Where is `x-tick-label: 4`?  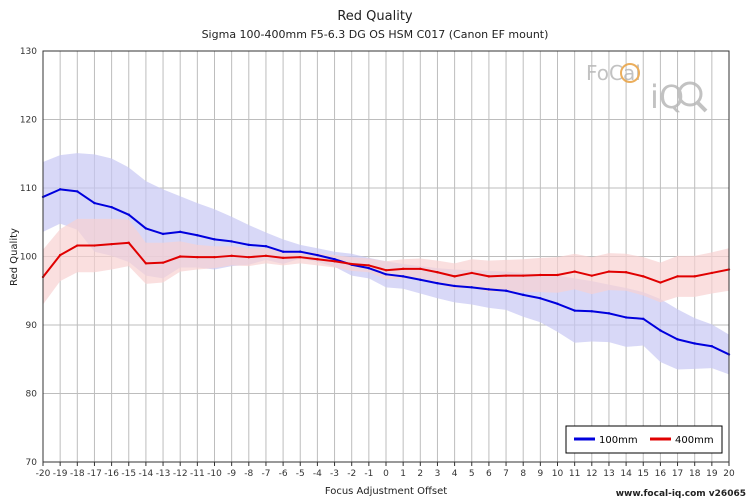 x-tick-label: 4 is located at coordinates (455, 474).